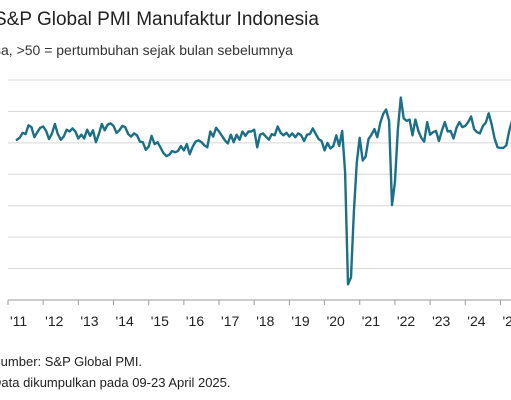 The width and height of the screenshot is (511, 400). What do you see at coordinates (441, 321) in the screenshot?
I see `x-tick-label: '23` at bounding box center [441, 321].